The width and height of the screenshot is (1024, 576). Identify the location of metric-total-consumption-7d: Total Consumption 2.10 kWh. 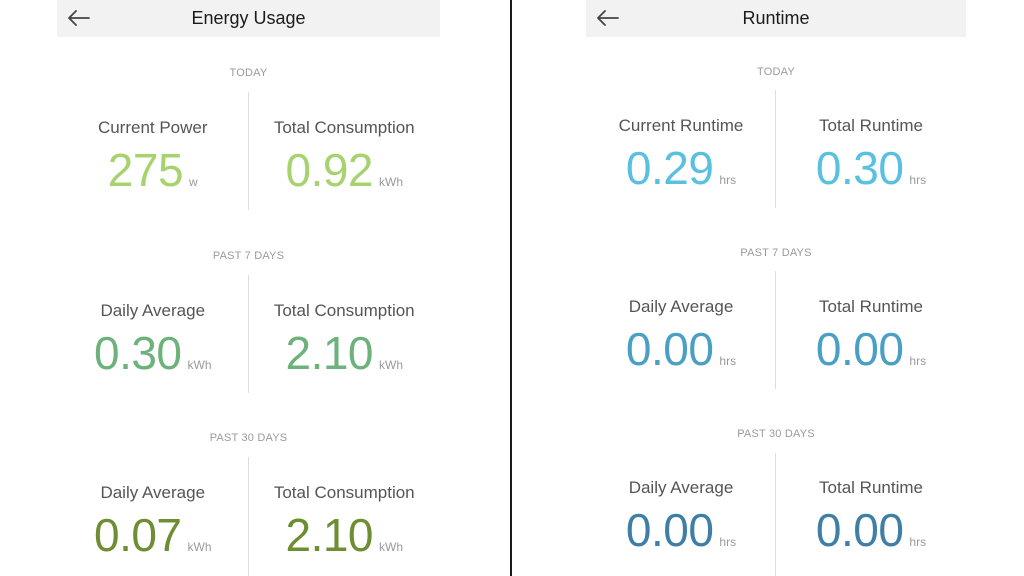
(345, 340).